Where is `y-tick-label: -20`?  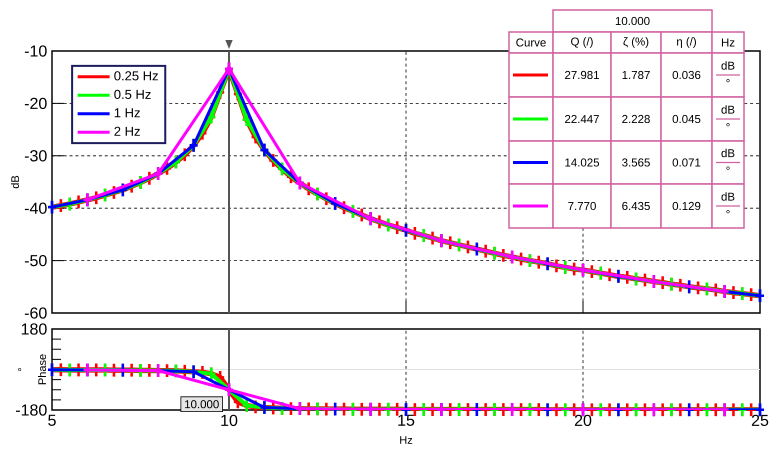 y-tick-label: -20 is located at coordinates (35, 104).